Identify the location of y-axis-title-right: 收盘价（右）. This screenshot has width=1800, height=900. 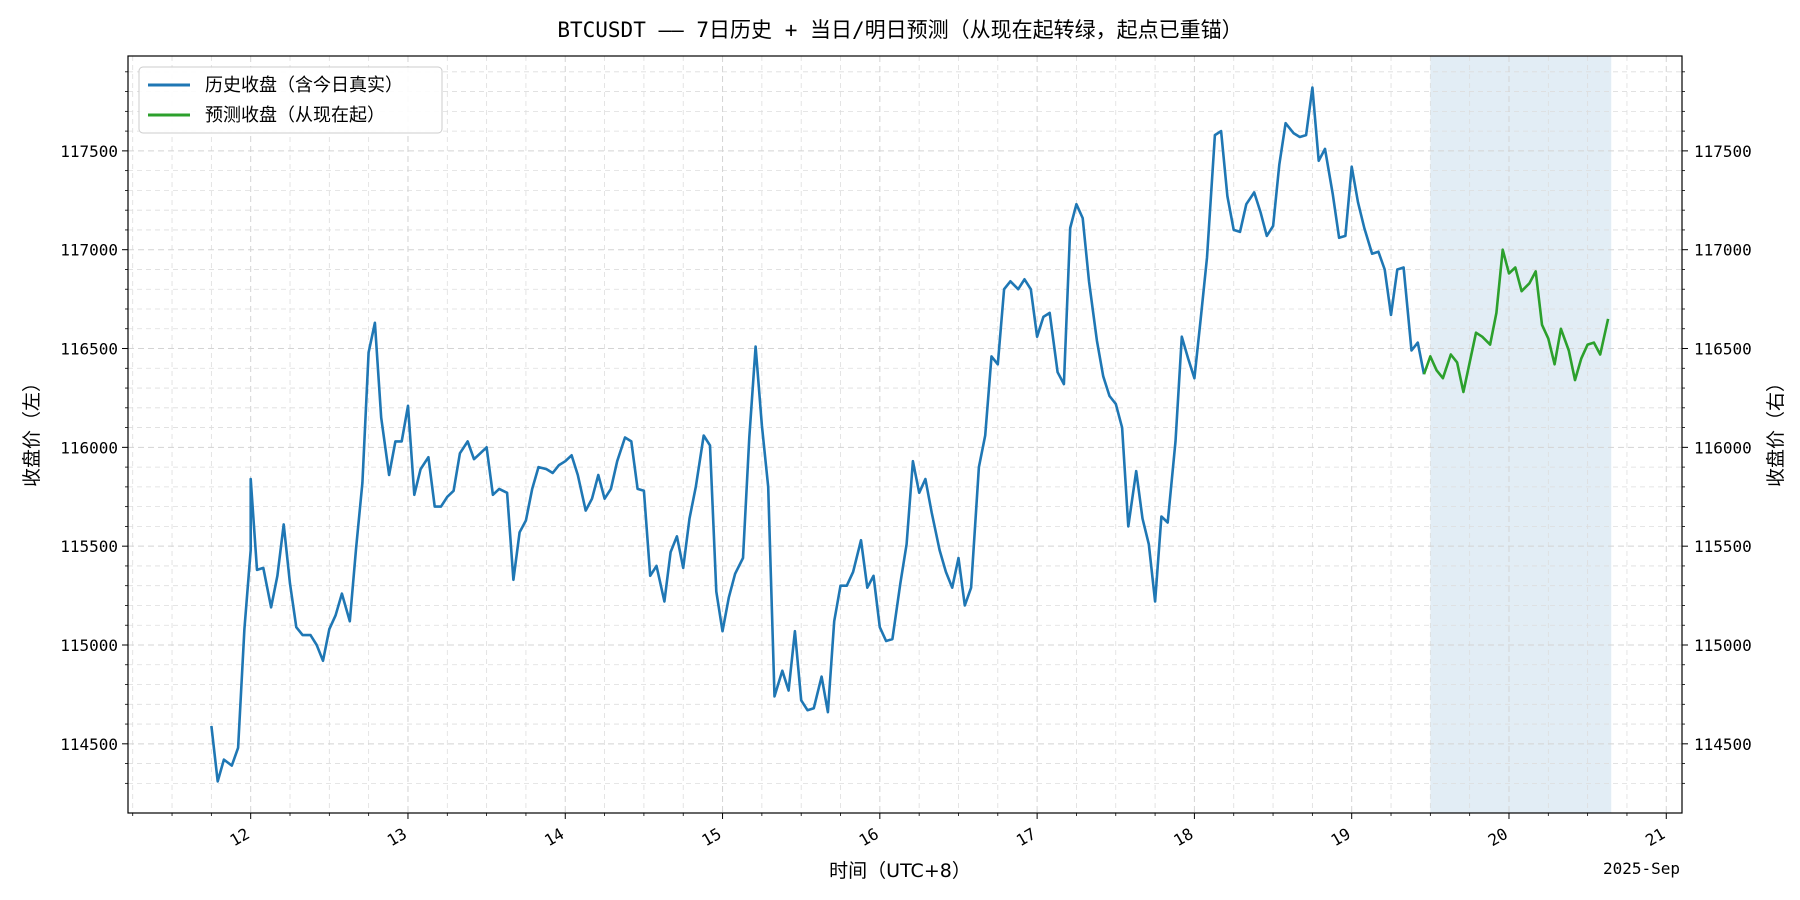
(1776, 430).